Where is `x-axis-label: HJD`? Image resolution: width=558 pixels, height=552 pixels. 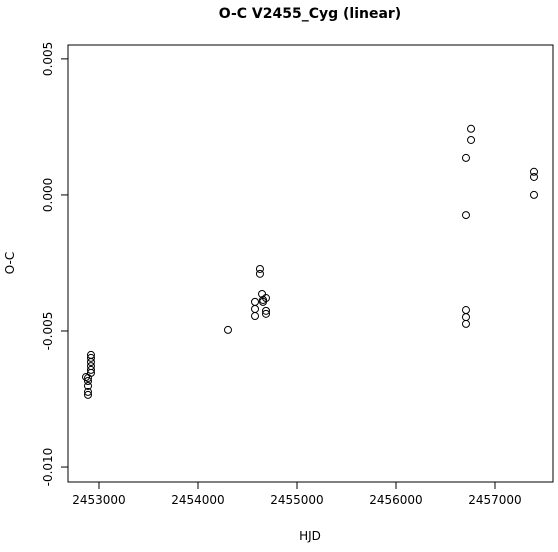 x-axis-label: HJD is located at coordinates (310, 536).